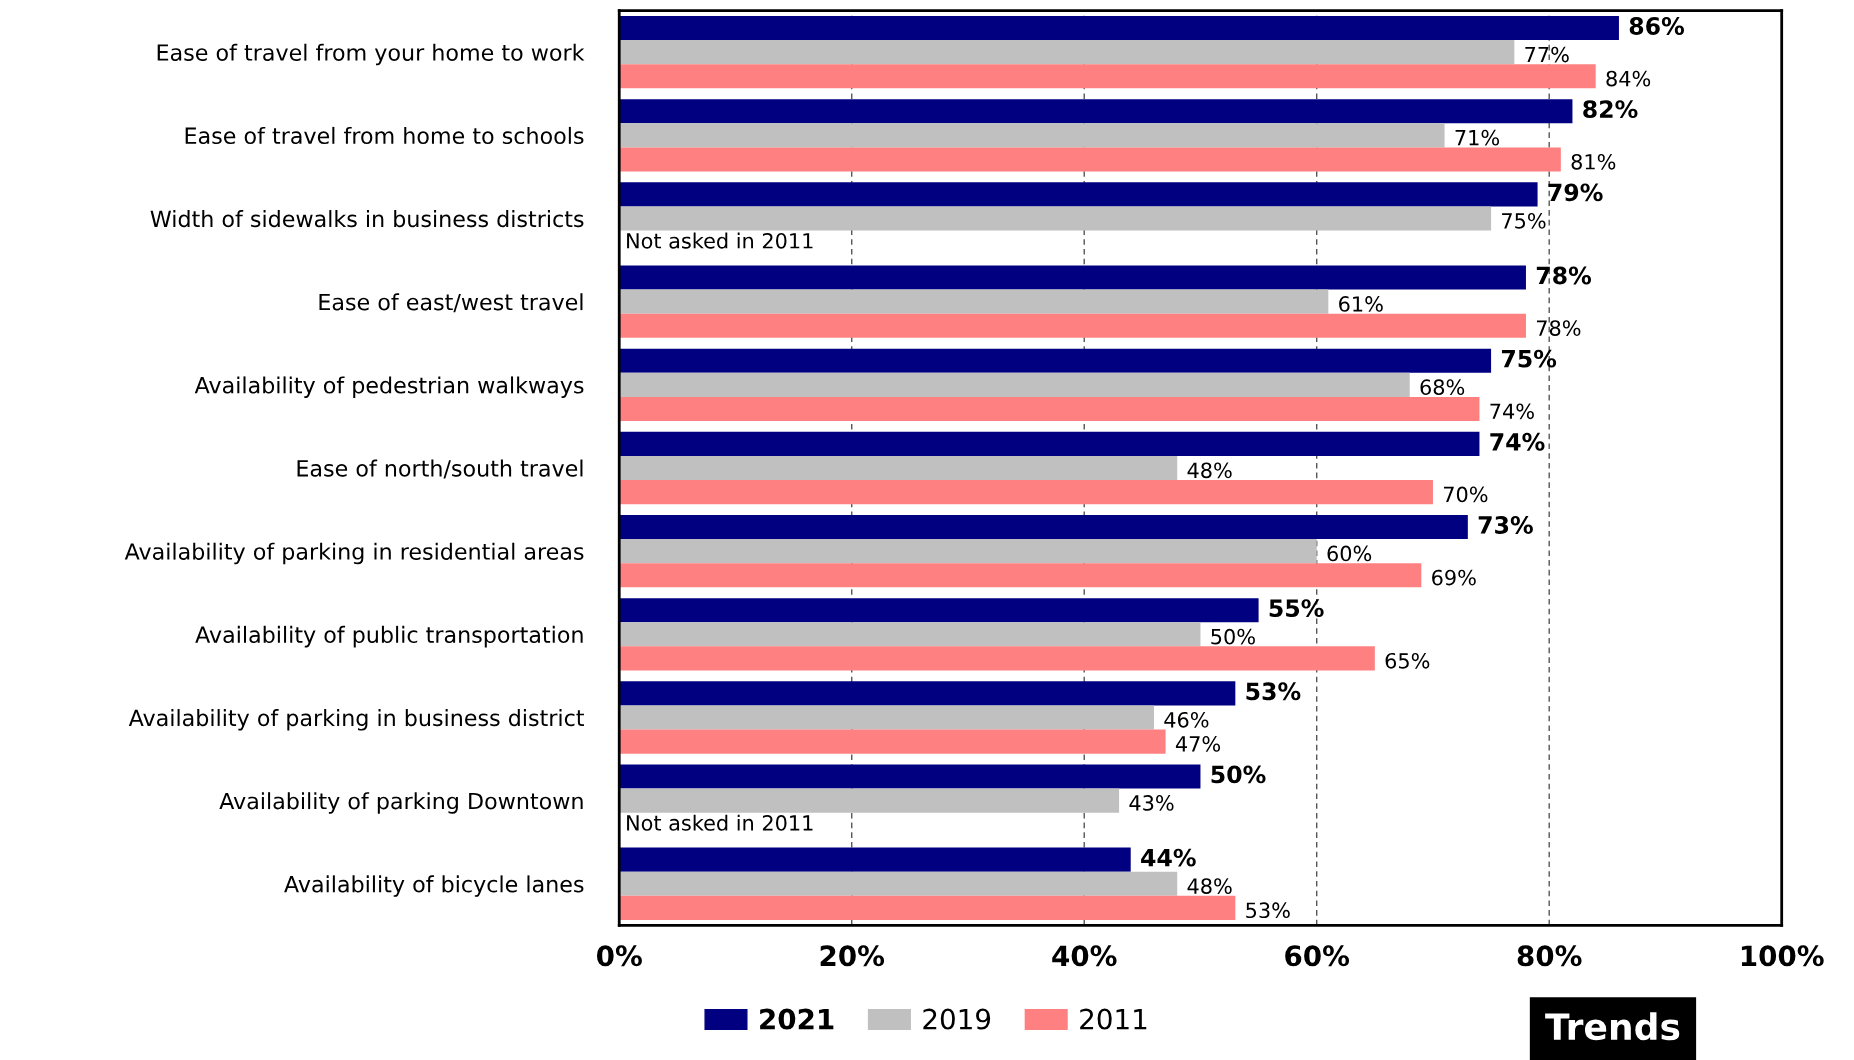 The height and width of the screenshot is (1060, 1854). Describe the element at coordinates (852, 956) in the screenshot. I see `x-tick-label: 20%` at that location.